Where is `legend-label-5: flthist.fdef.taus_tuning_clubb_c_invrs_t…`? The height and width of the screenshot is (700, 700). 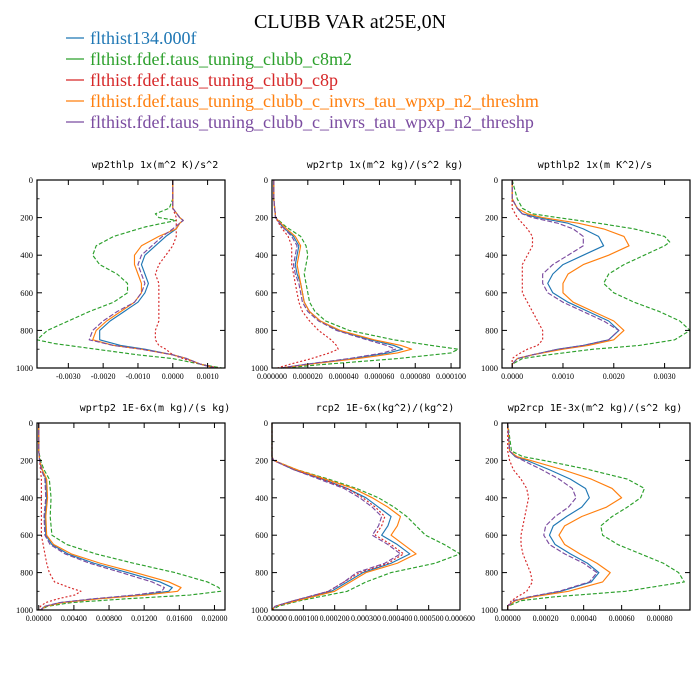 legend-label-5: flthist.fdef.taus_tuning_clubb_c_invrs_t… is located at coordinates (312, 122).